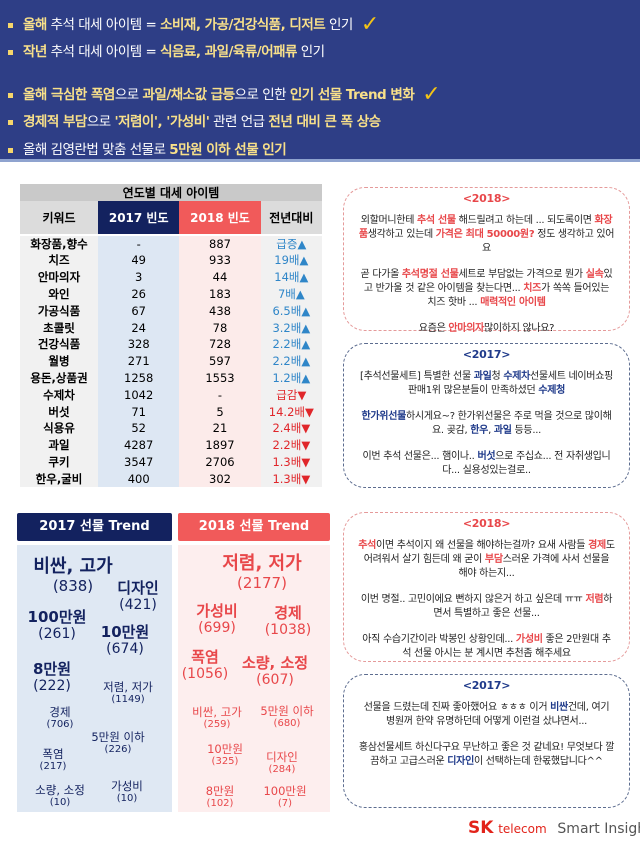  I want to click on highlight-text: 가격은 최대 50000원?, so click(485, 234).